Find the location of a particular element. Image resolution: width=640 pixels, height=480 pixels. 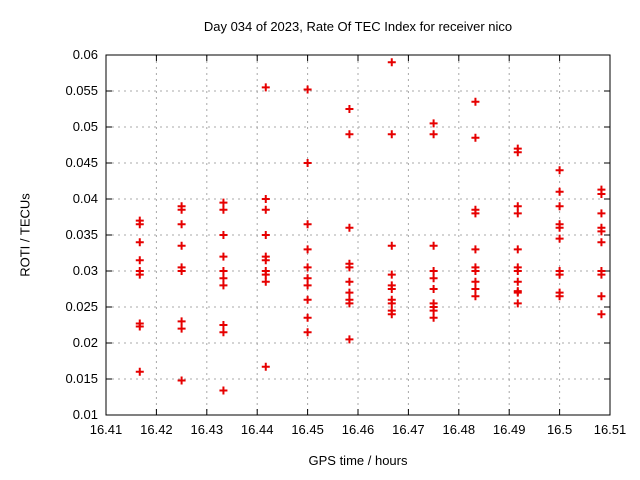

x-tick-label: 16.47 is located at coordinates (408, 429).